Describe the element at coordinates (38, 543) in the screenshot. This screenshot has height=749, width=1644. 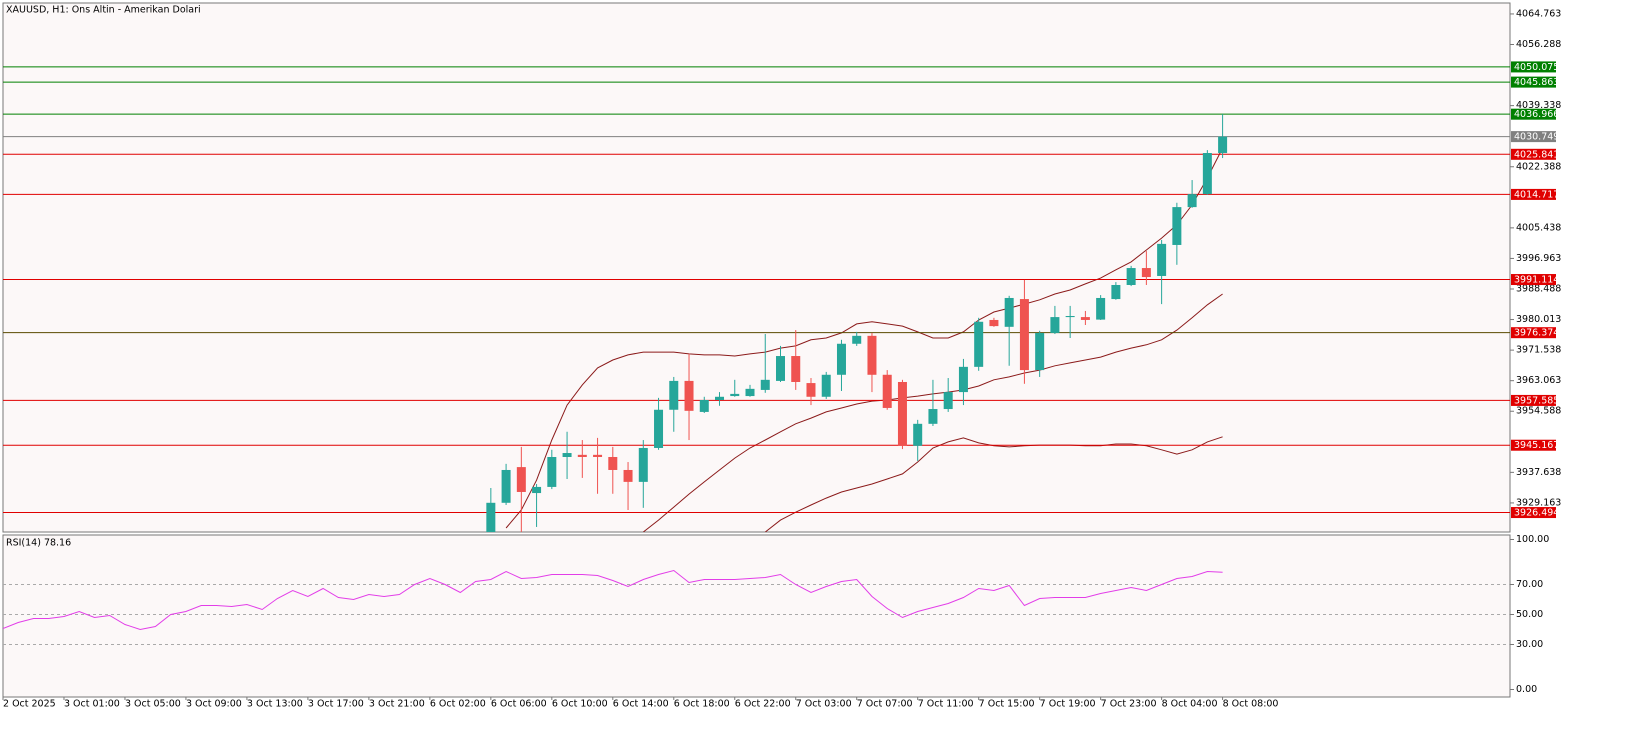
I see `rsi-label: RSI(14) 78.16` at that location.